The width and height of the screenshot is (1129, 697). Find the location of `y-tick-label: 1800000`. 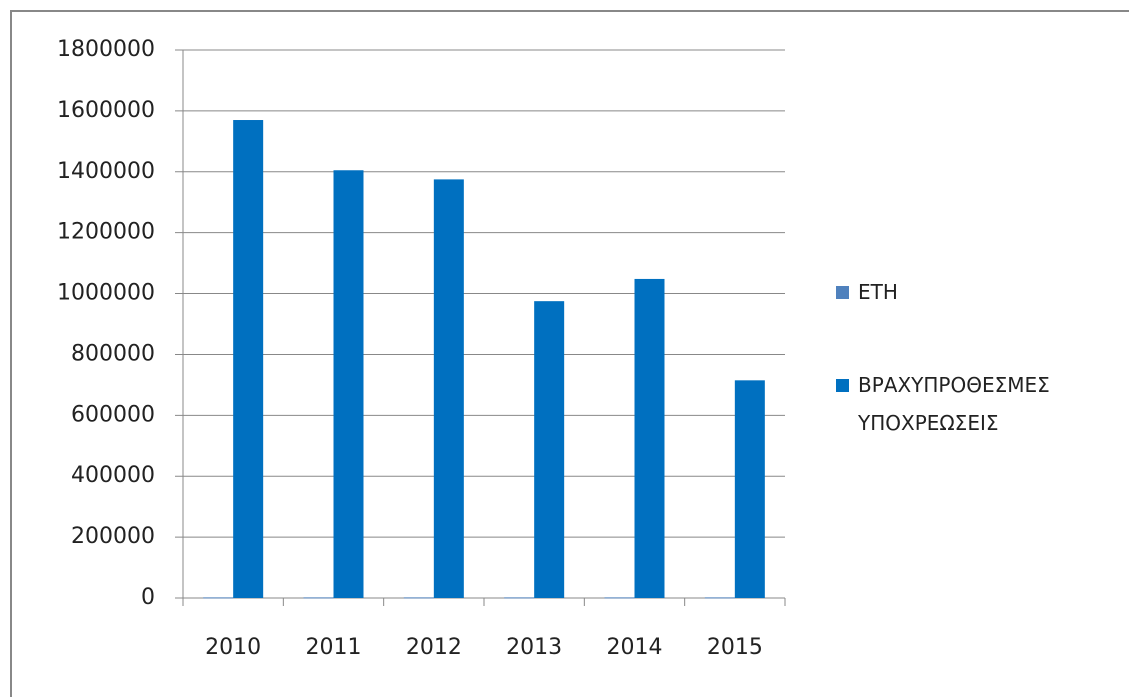

y-tick-label: 1800000 is located at coordinates (106, 49).